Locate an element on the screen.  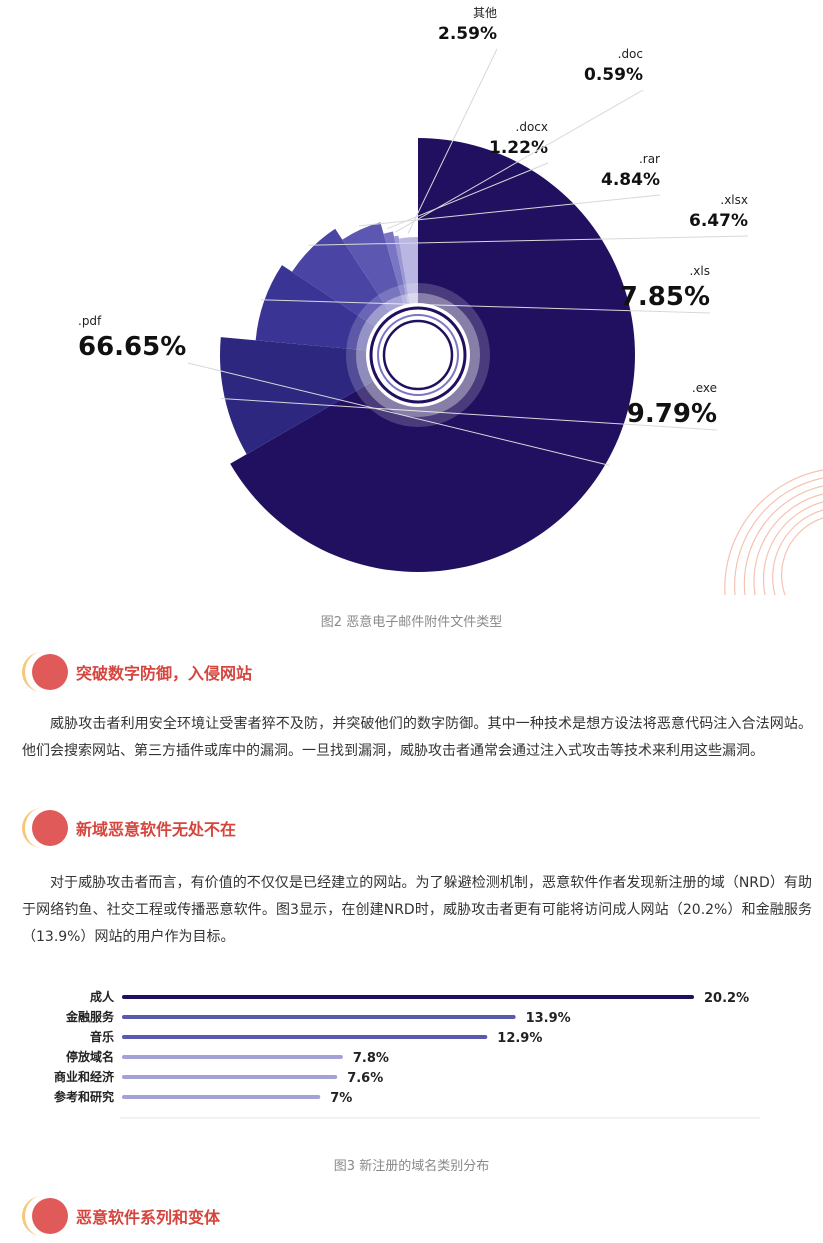
bar-category-label: 金融服务 is located at coordinates (90, 1016).